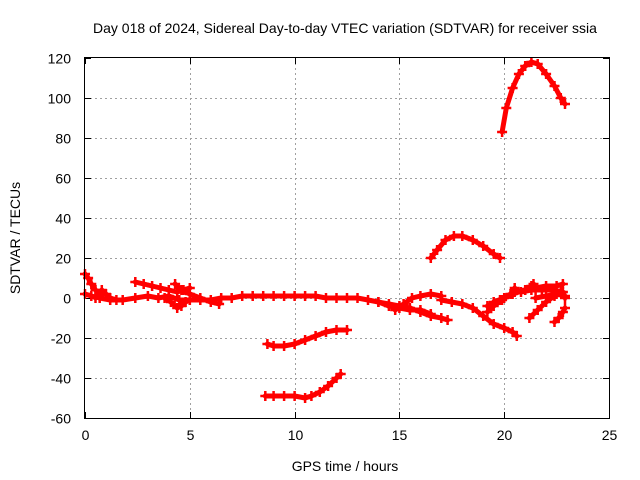 The height and width of the screenshot is (480, 640). What do you see at coordinates (296, 435) in the screenshot?
I see `x-tick-label: 10` at bounding box center [296, 435].